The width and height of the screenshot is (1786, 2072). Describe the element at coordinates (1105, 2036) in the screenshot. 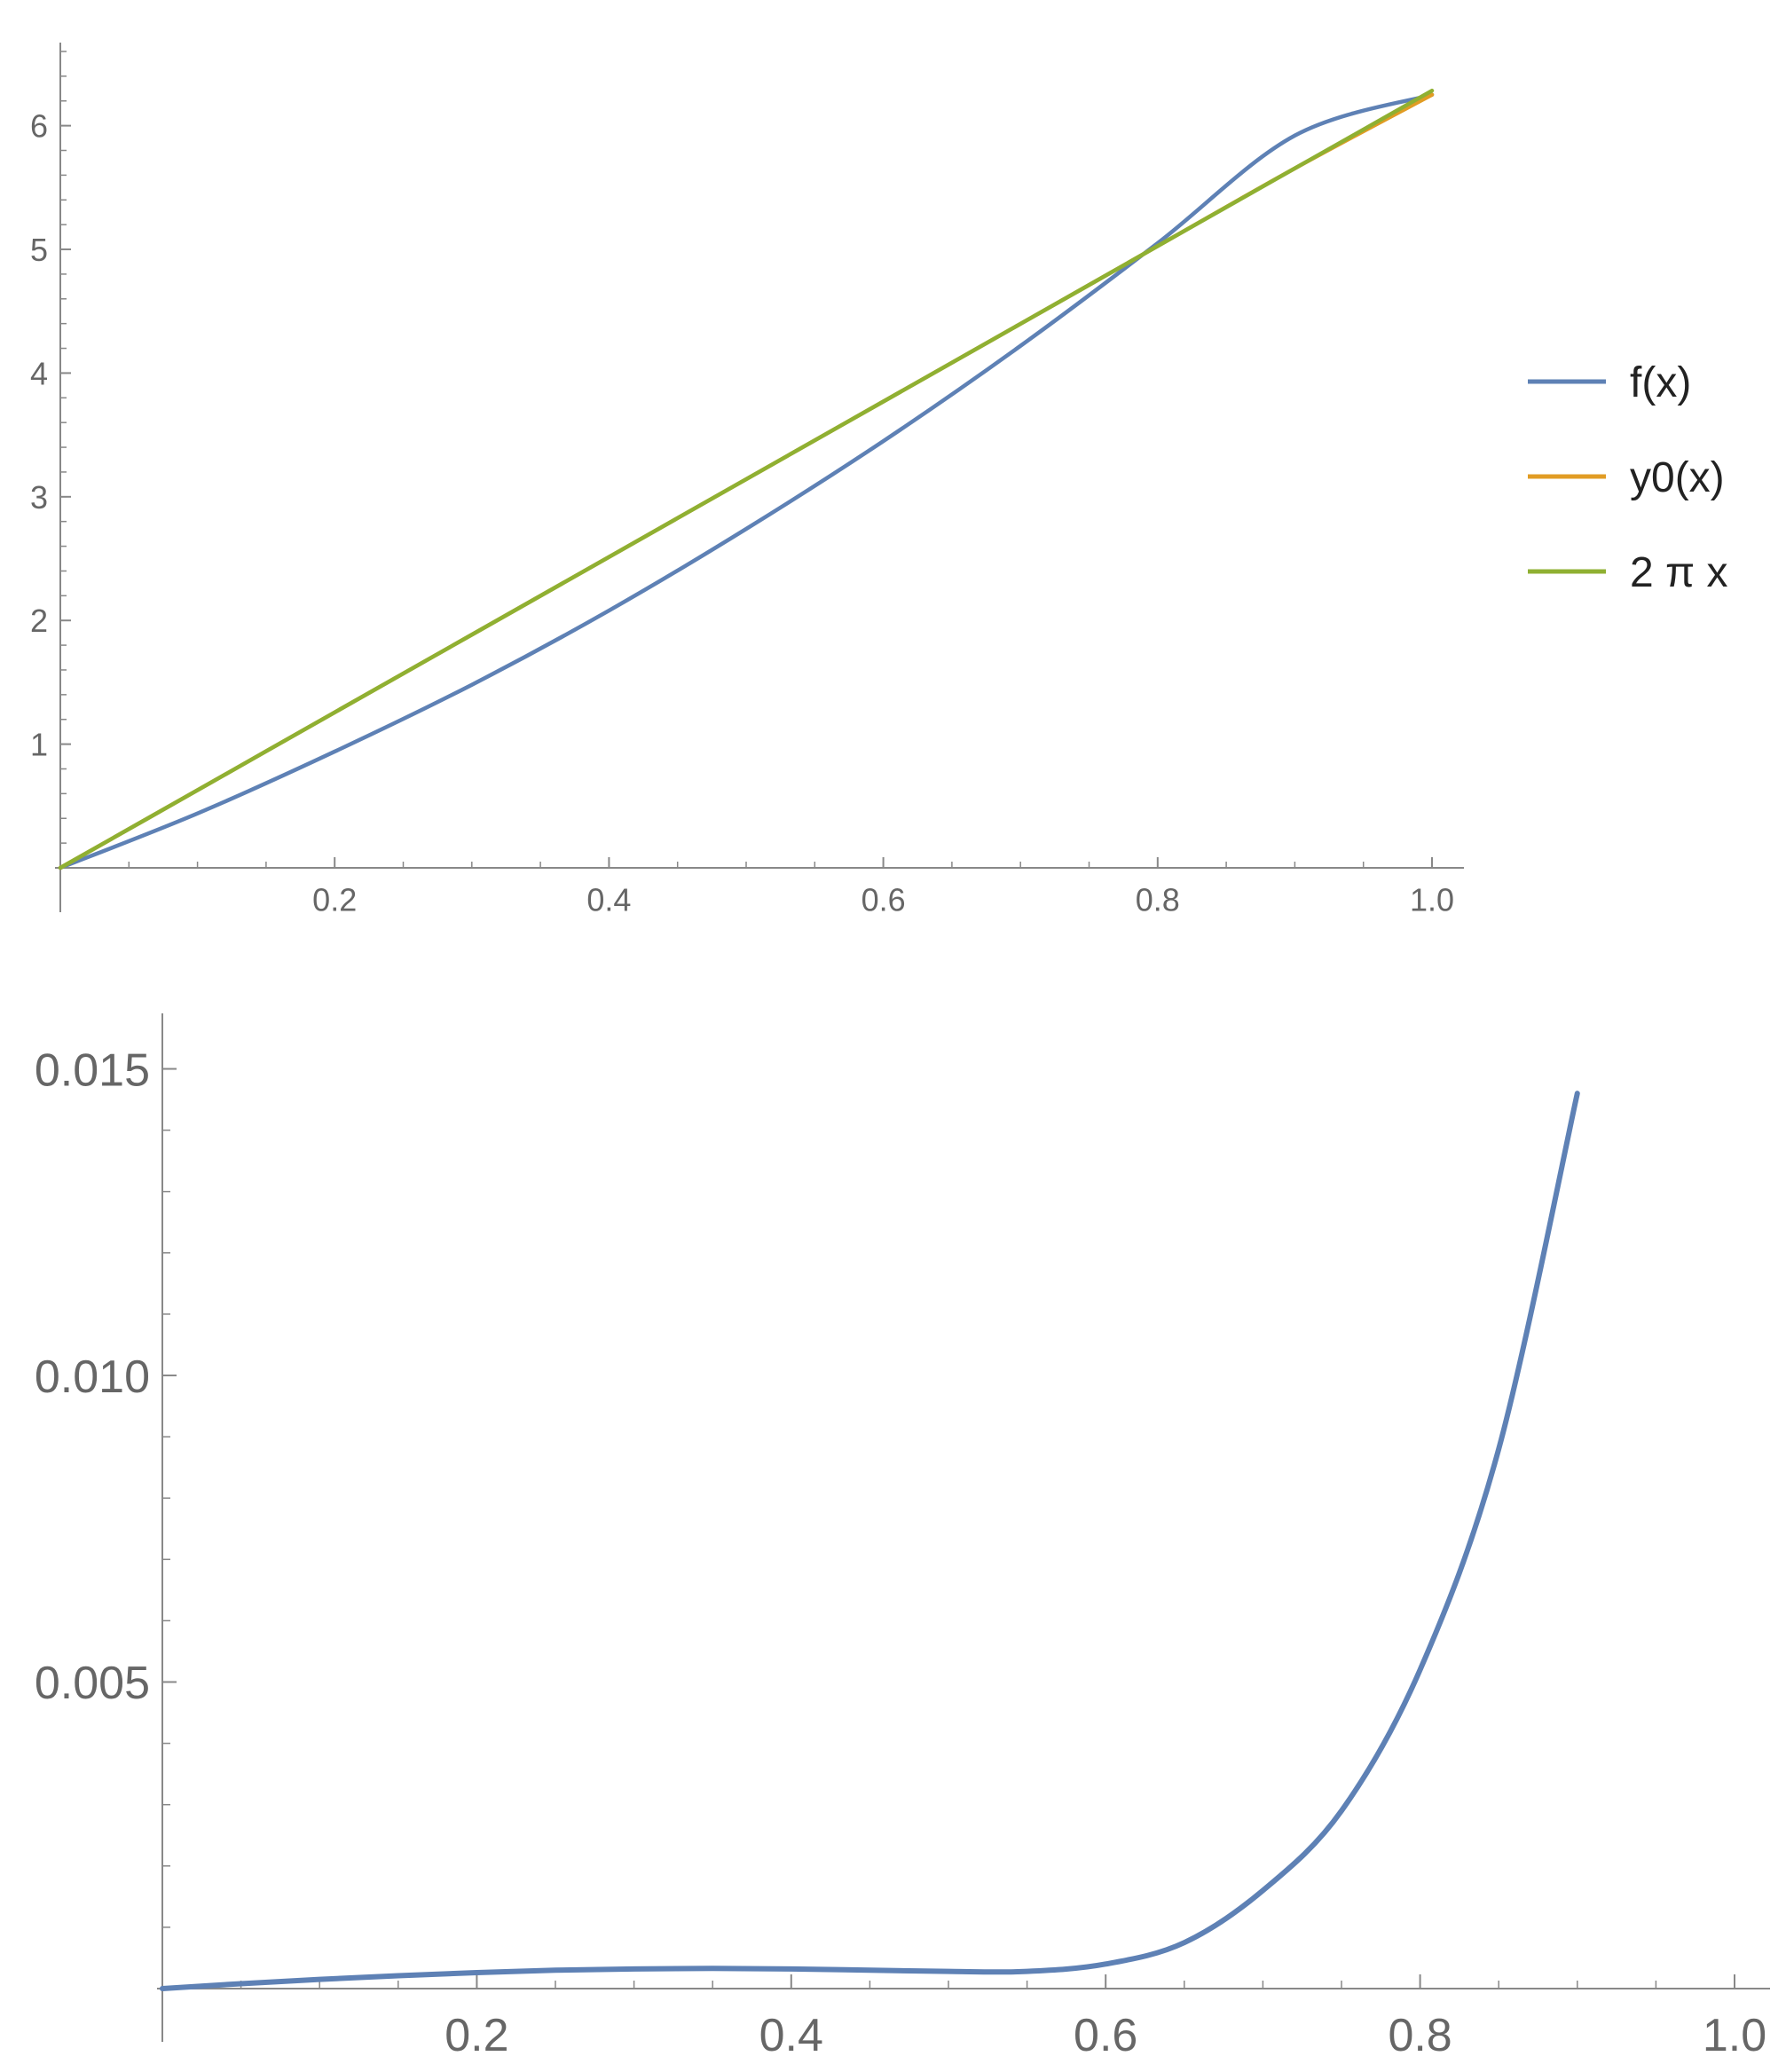

I see `bottom-x-tick-label: 0.6` at that location.